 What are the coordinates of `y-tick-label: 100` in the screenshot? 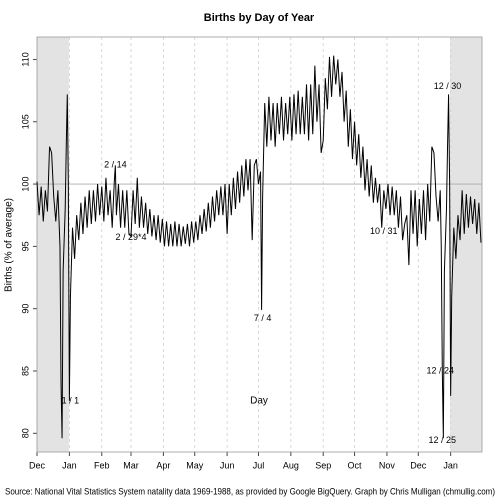 It's located at (25, 184).